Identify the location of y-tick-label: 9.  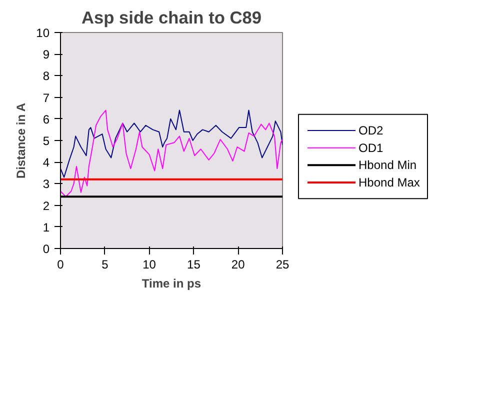
(46, 55).